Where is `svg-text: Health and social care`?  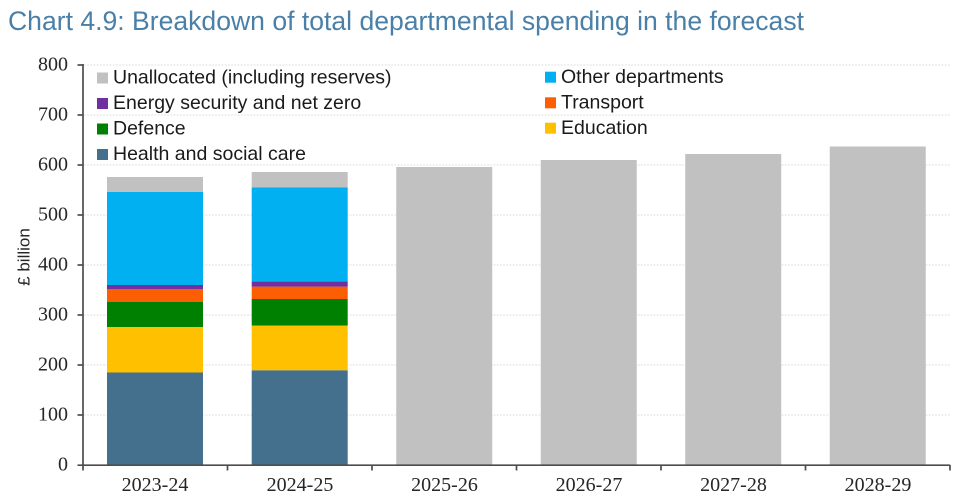 svg-text: Health and social care is located at coordinates (209, 154).